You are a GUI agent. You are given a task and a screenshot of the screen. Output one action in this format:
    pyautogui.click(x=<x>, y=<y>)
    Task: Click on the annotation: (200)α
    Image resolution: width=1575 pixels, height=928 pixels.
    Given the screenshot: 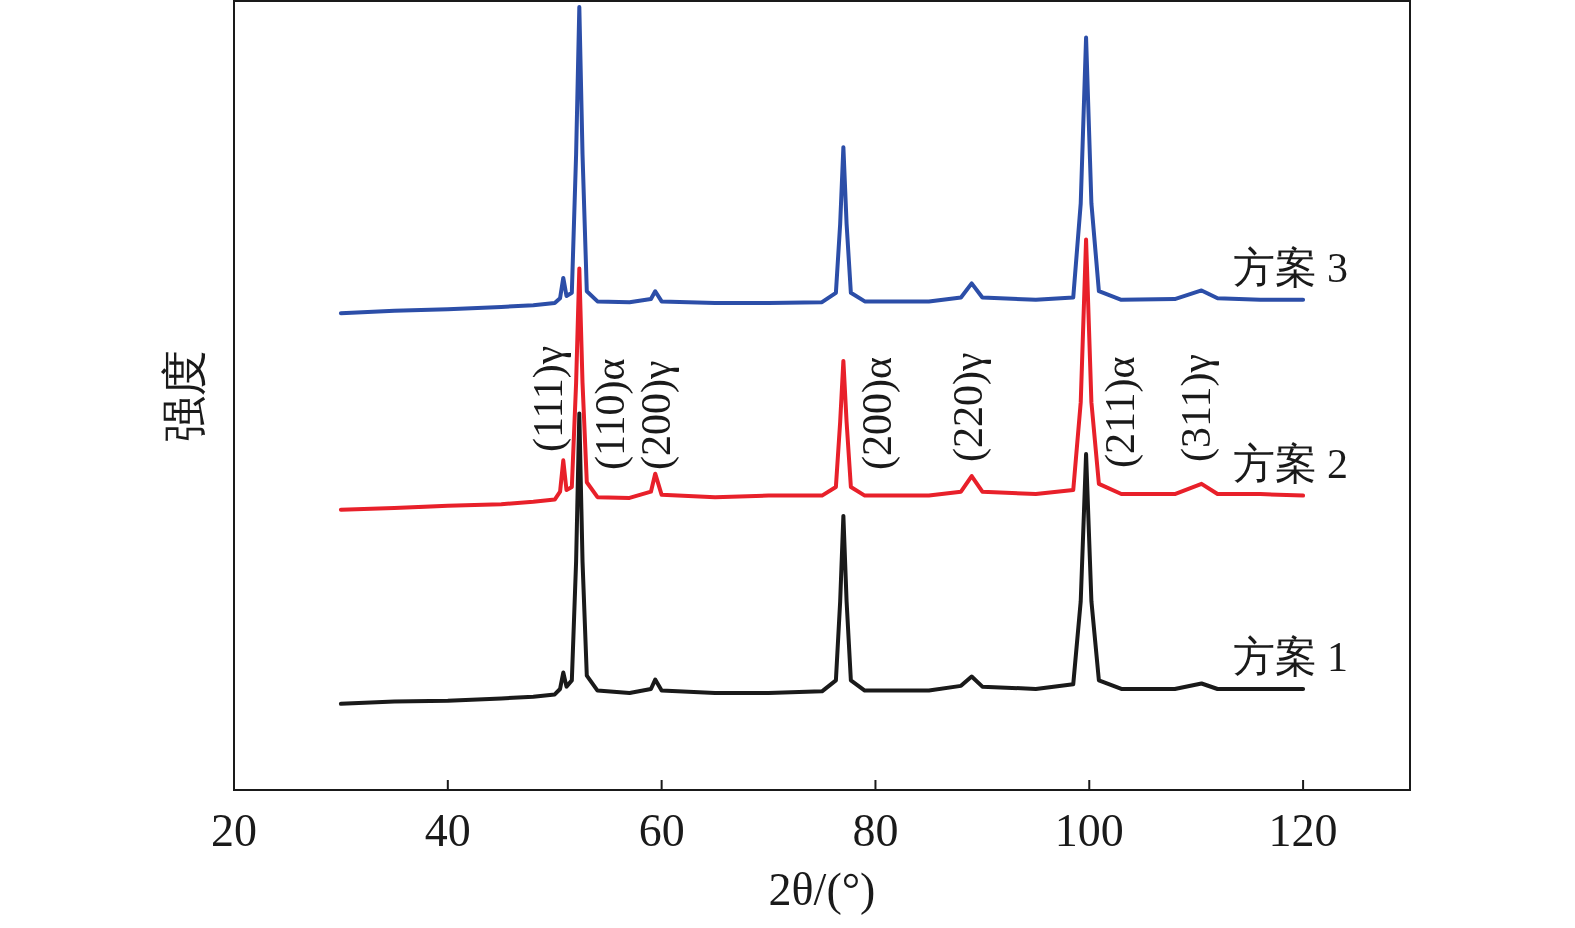 What is the action you would take?
    pyautogui.click(x=877, y=413)
    